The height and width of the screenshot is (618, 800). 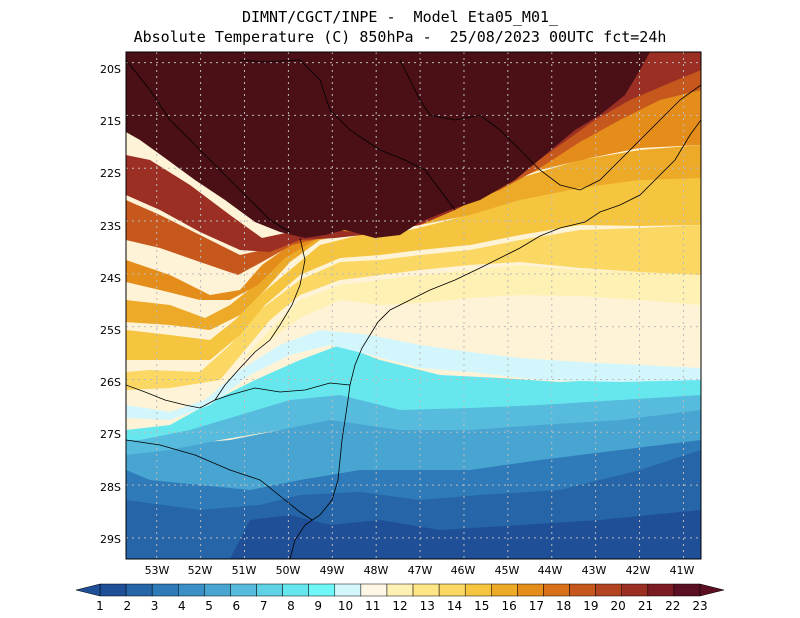 What do you see at coordinates (171, 396) in the screenshot?
I see `international-border` at bounding box center [171, 396].